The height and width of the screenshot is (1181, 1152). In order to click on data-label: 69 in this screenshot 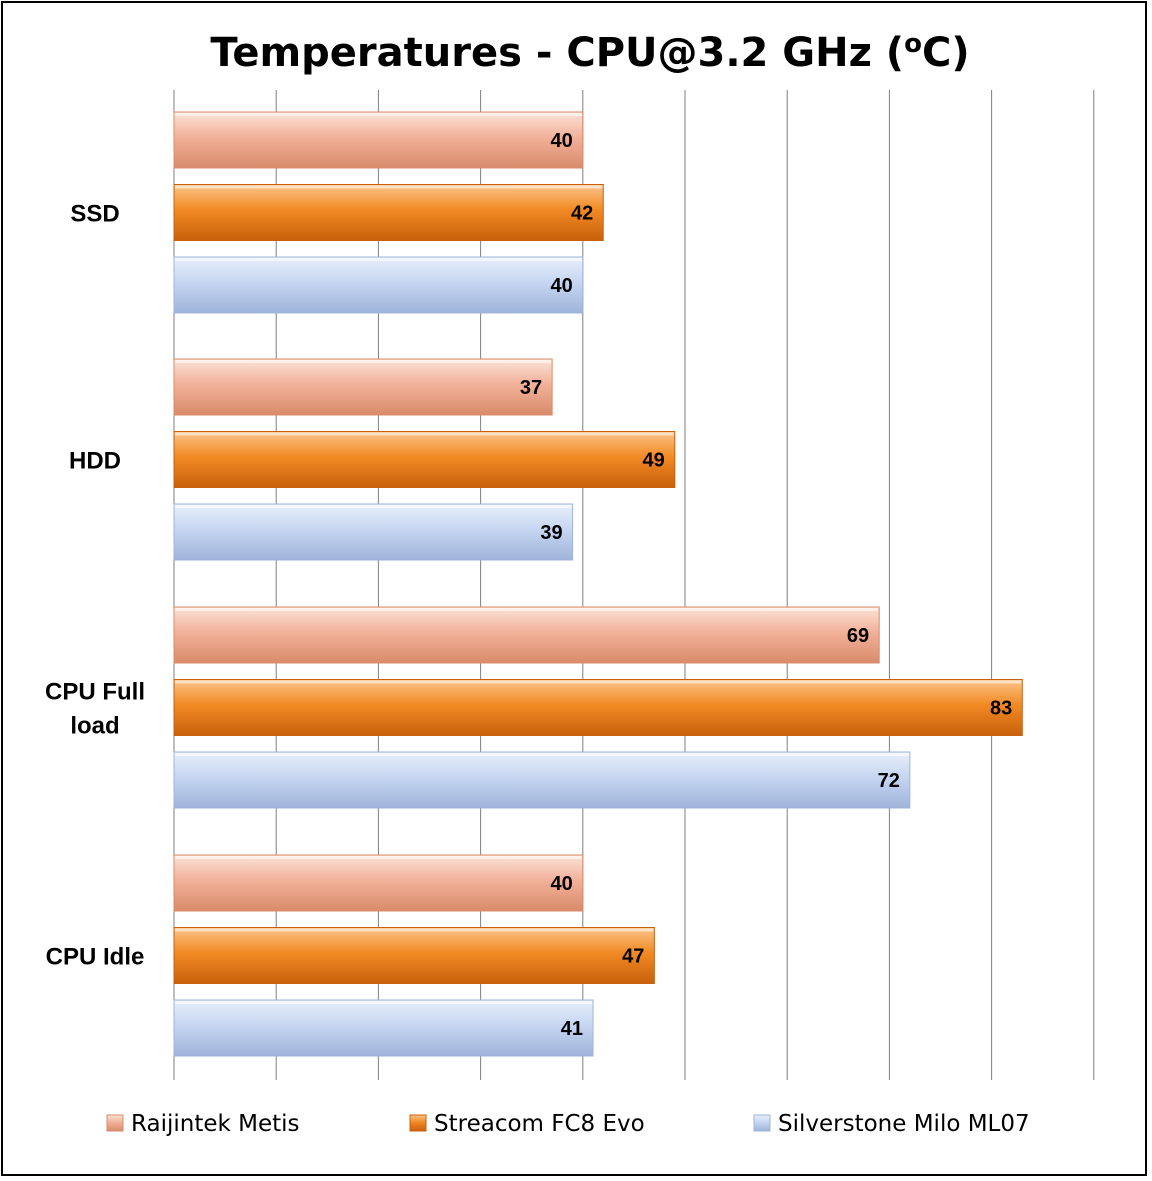, I will do `click(858, 636)`.